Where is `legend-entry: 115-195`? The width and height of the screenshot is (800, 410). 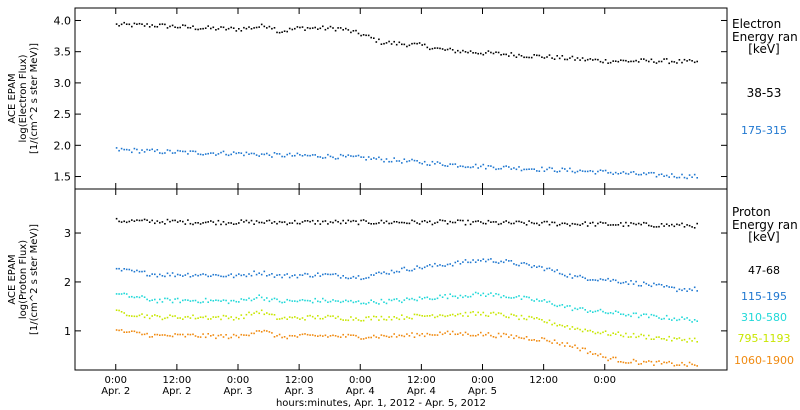
legend-entry: 115-195 is located at coordinates (764, 296).